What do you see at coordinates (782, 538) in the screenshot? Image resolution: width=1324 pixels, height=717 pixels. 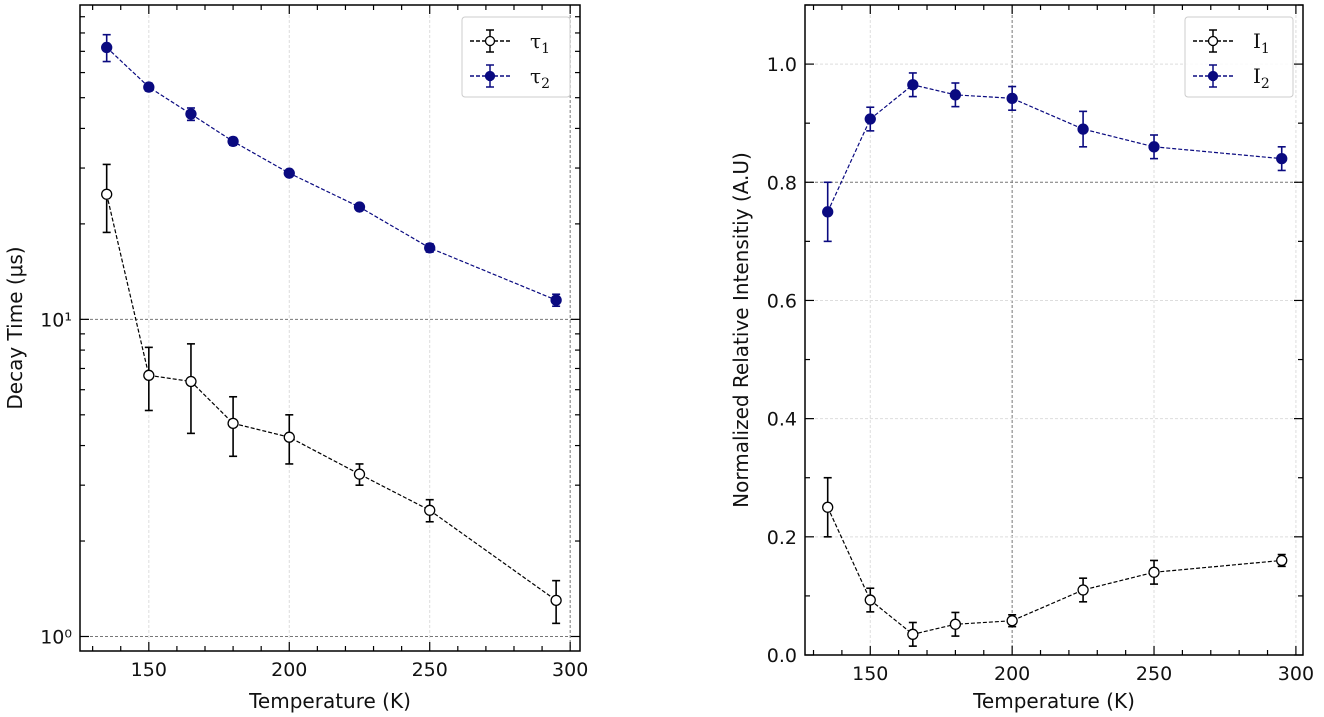 I see `y-tick-label: 0.2` at bounding box center [782, 538].